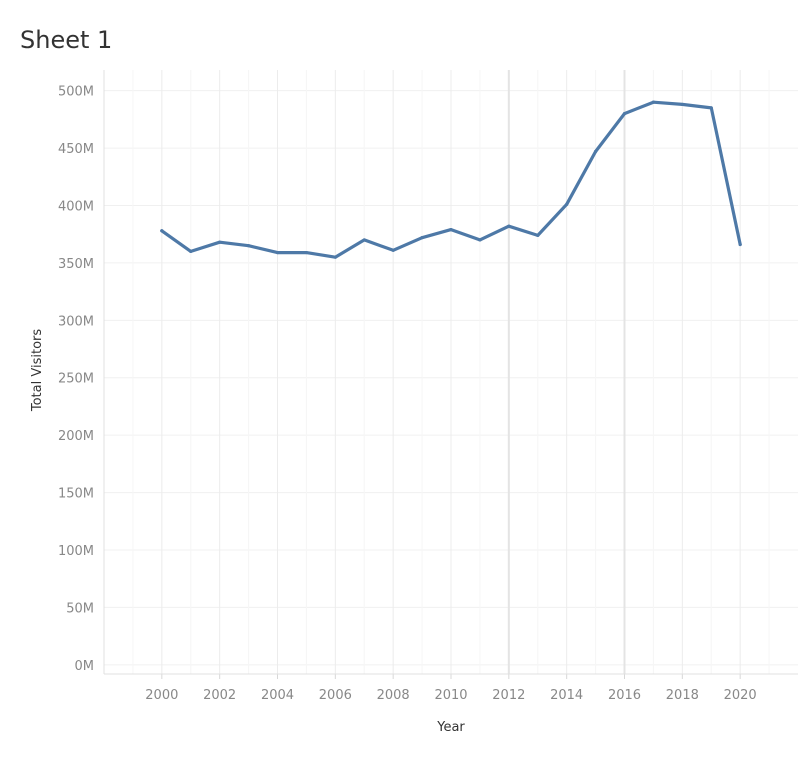  Describe the element at coordinates (76, 264) in the screenshot. I see `y-tick-label: 350M` at that location.